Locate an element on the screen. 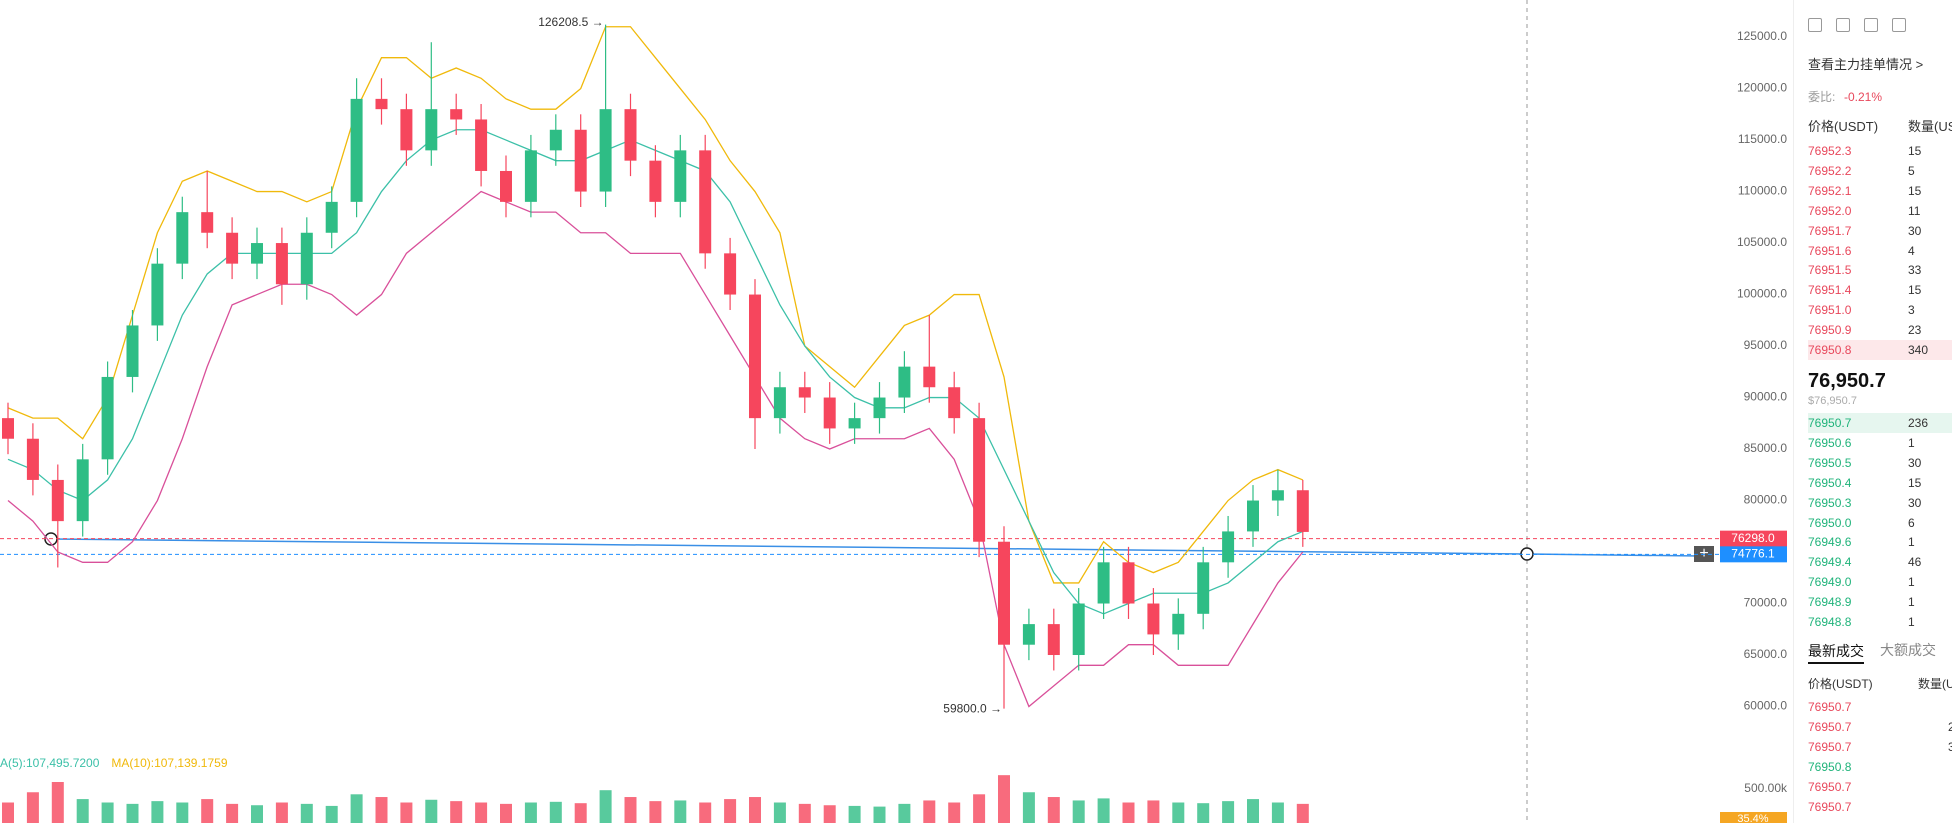 The width and height of the screenshot is (1952, 823). ma-label: MA(5):107,495.7200 is located at coordinates (50, 763).